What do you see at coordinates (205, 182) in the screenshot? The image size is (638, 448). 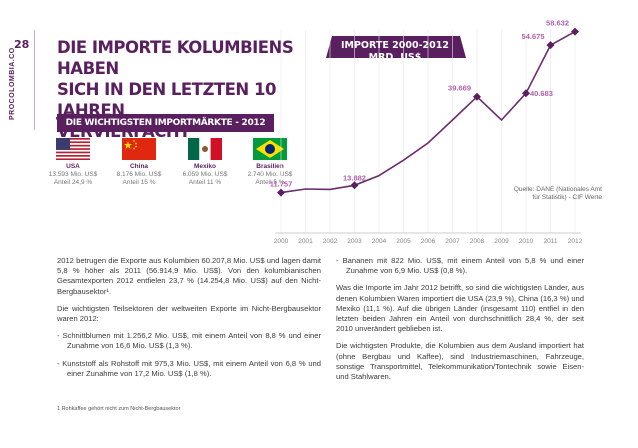 I see `country-share: Anteil 11 %` at bounding box center [205, 182].